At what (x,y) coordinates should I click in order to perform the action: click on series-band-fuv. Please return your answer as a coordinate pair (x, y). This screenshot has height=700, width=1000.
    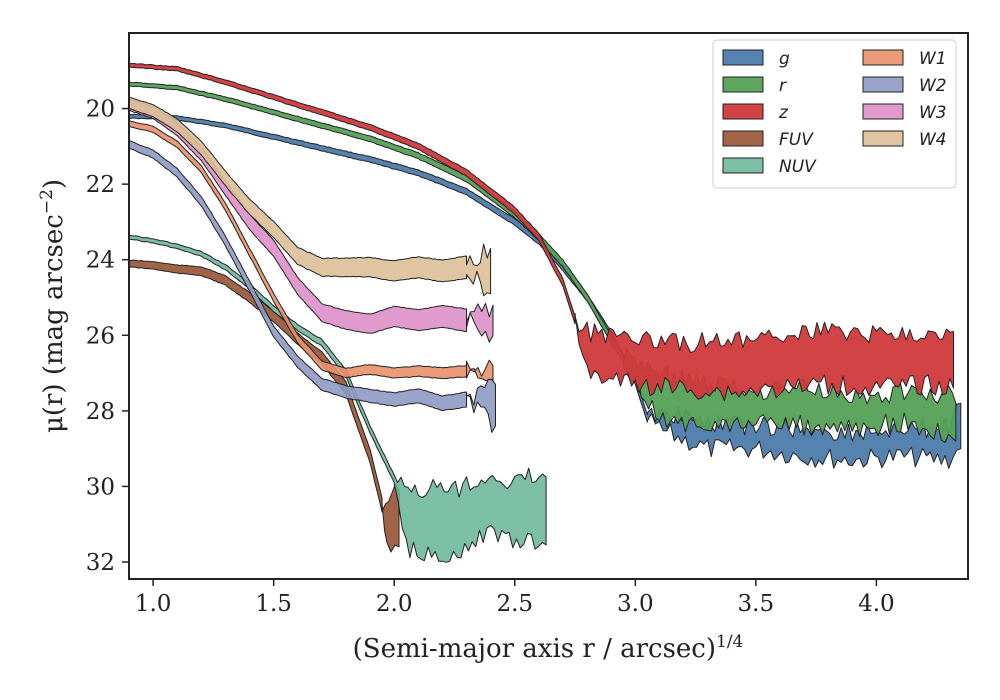
    Looking at the image, I should click on (264, 406).